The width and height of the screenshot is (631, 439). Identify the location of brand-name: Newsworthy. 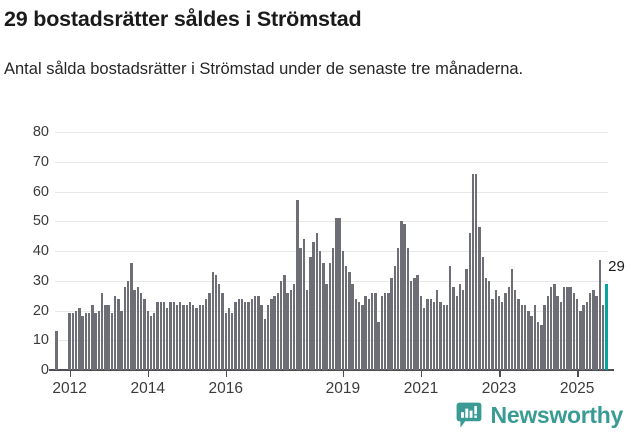
(557, 415).